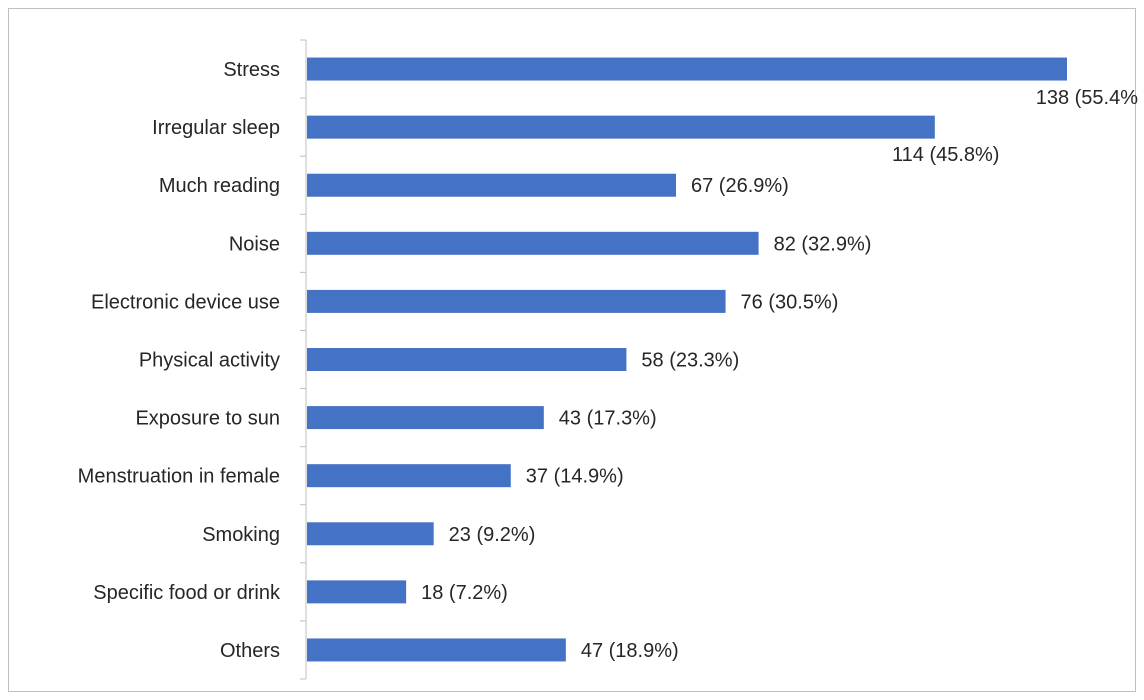 The height and width of the screenshot is (700, 1144). What do you see at coordinates (575, 477) in the screenshot?
I see `data-label-7: 37 (14.9%)` at bounding box center [575, 477].